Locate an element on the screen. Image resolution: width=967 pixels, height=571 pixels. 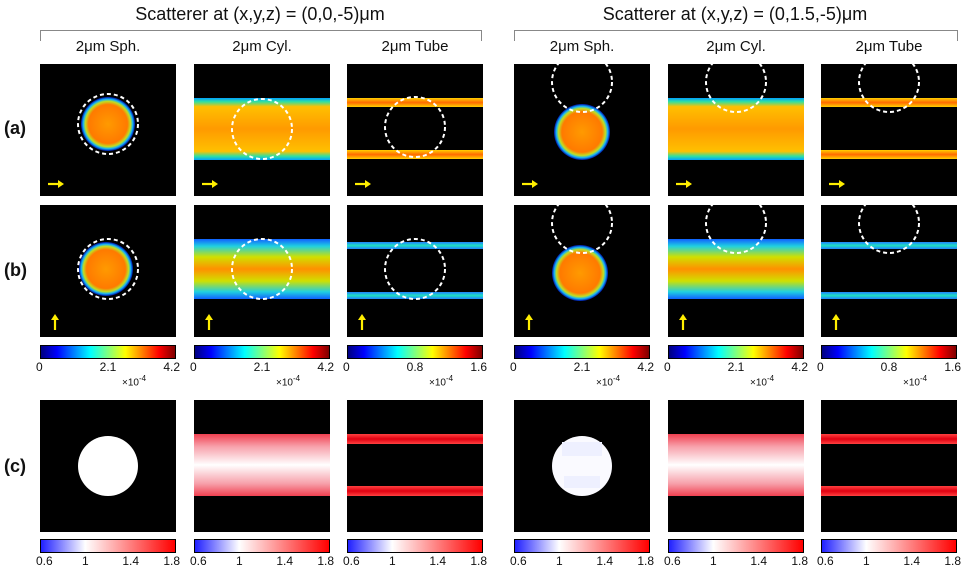
row-label-a: (a) is located at coordinates (15, 128).